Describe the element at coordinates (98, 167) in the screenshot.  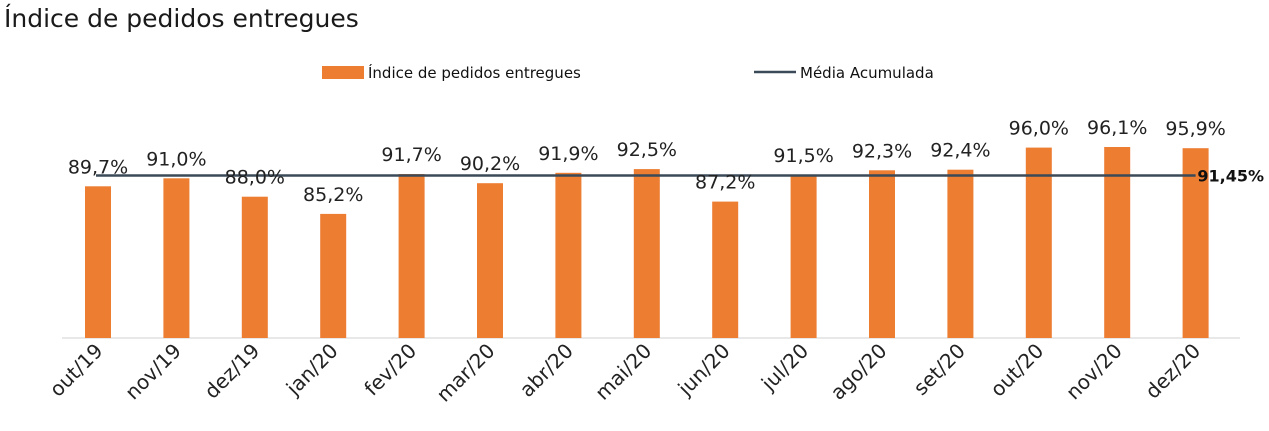
I see `data-label-out/19: 89,7%` at that location.